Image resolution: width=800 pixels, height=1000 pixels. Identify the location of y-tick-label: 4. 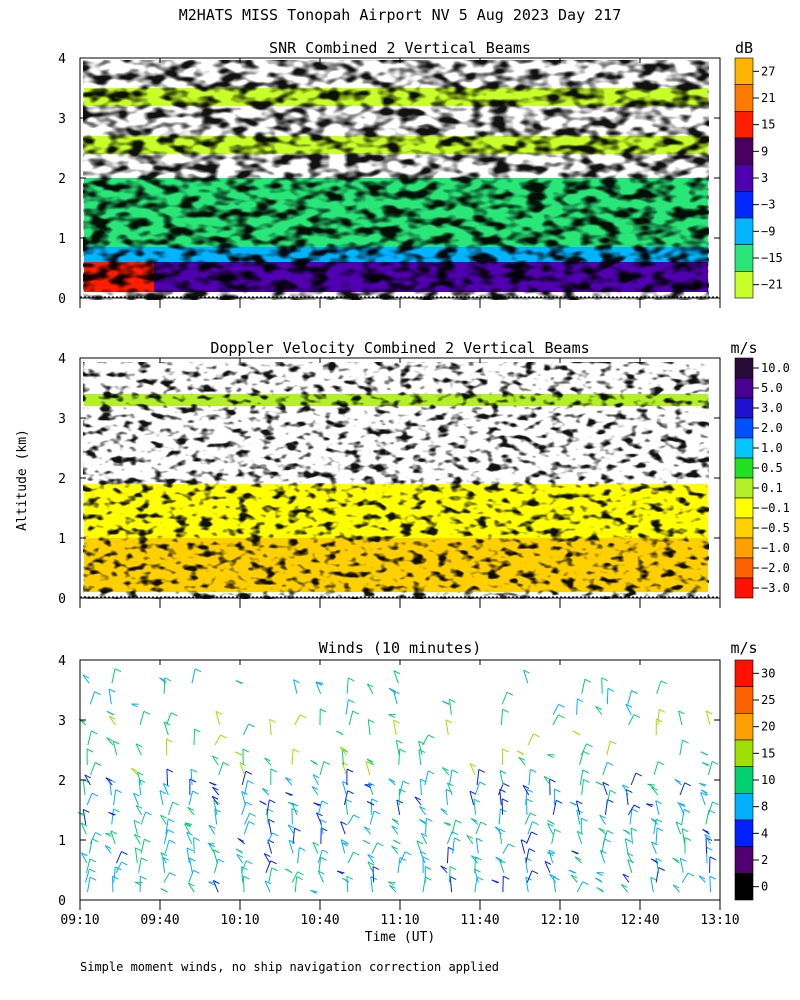
(62, 661).